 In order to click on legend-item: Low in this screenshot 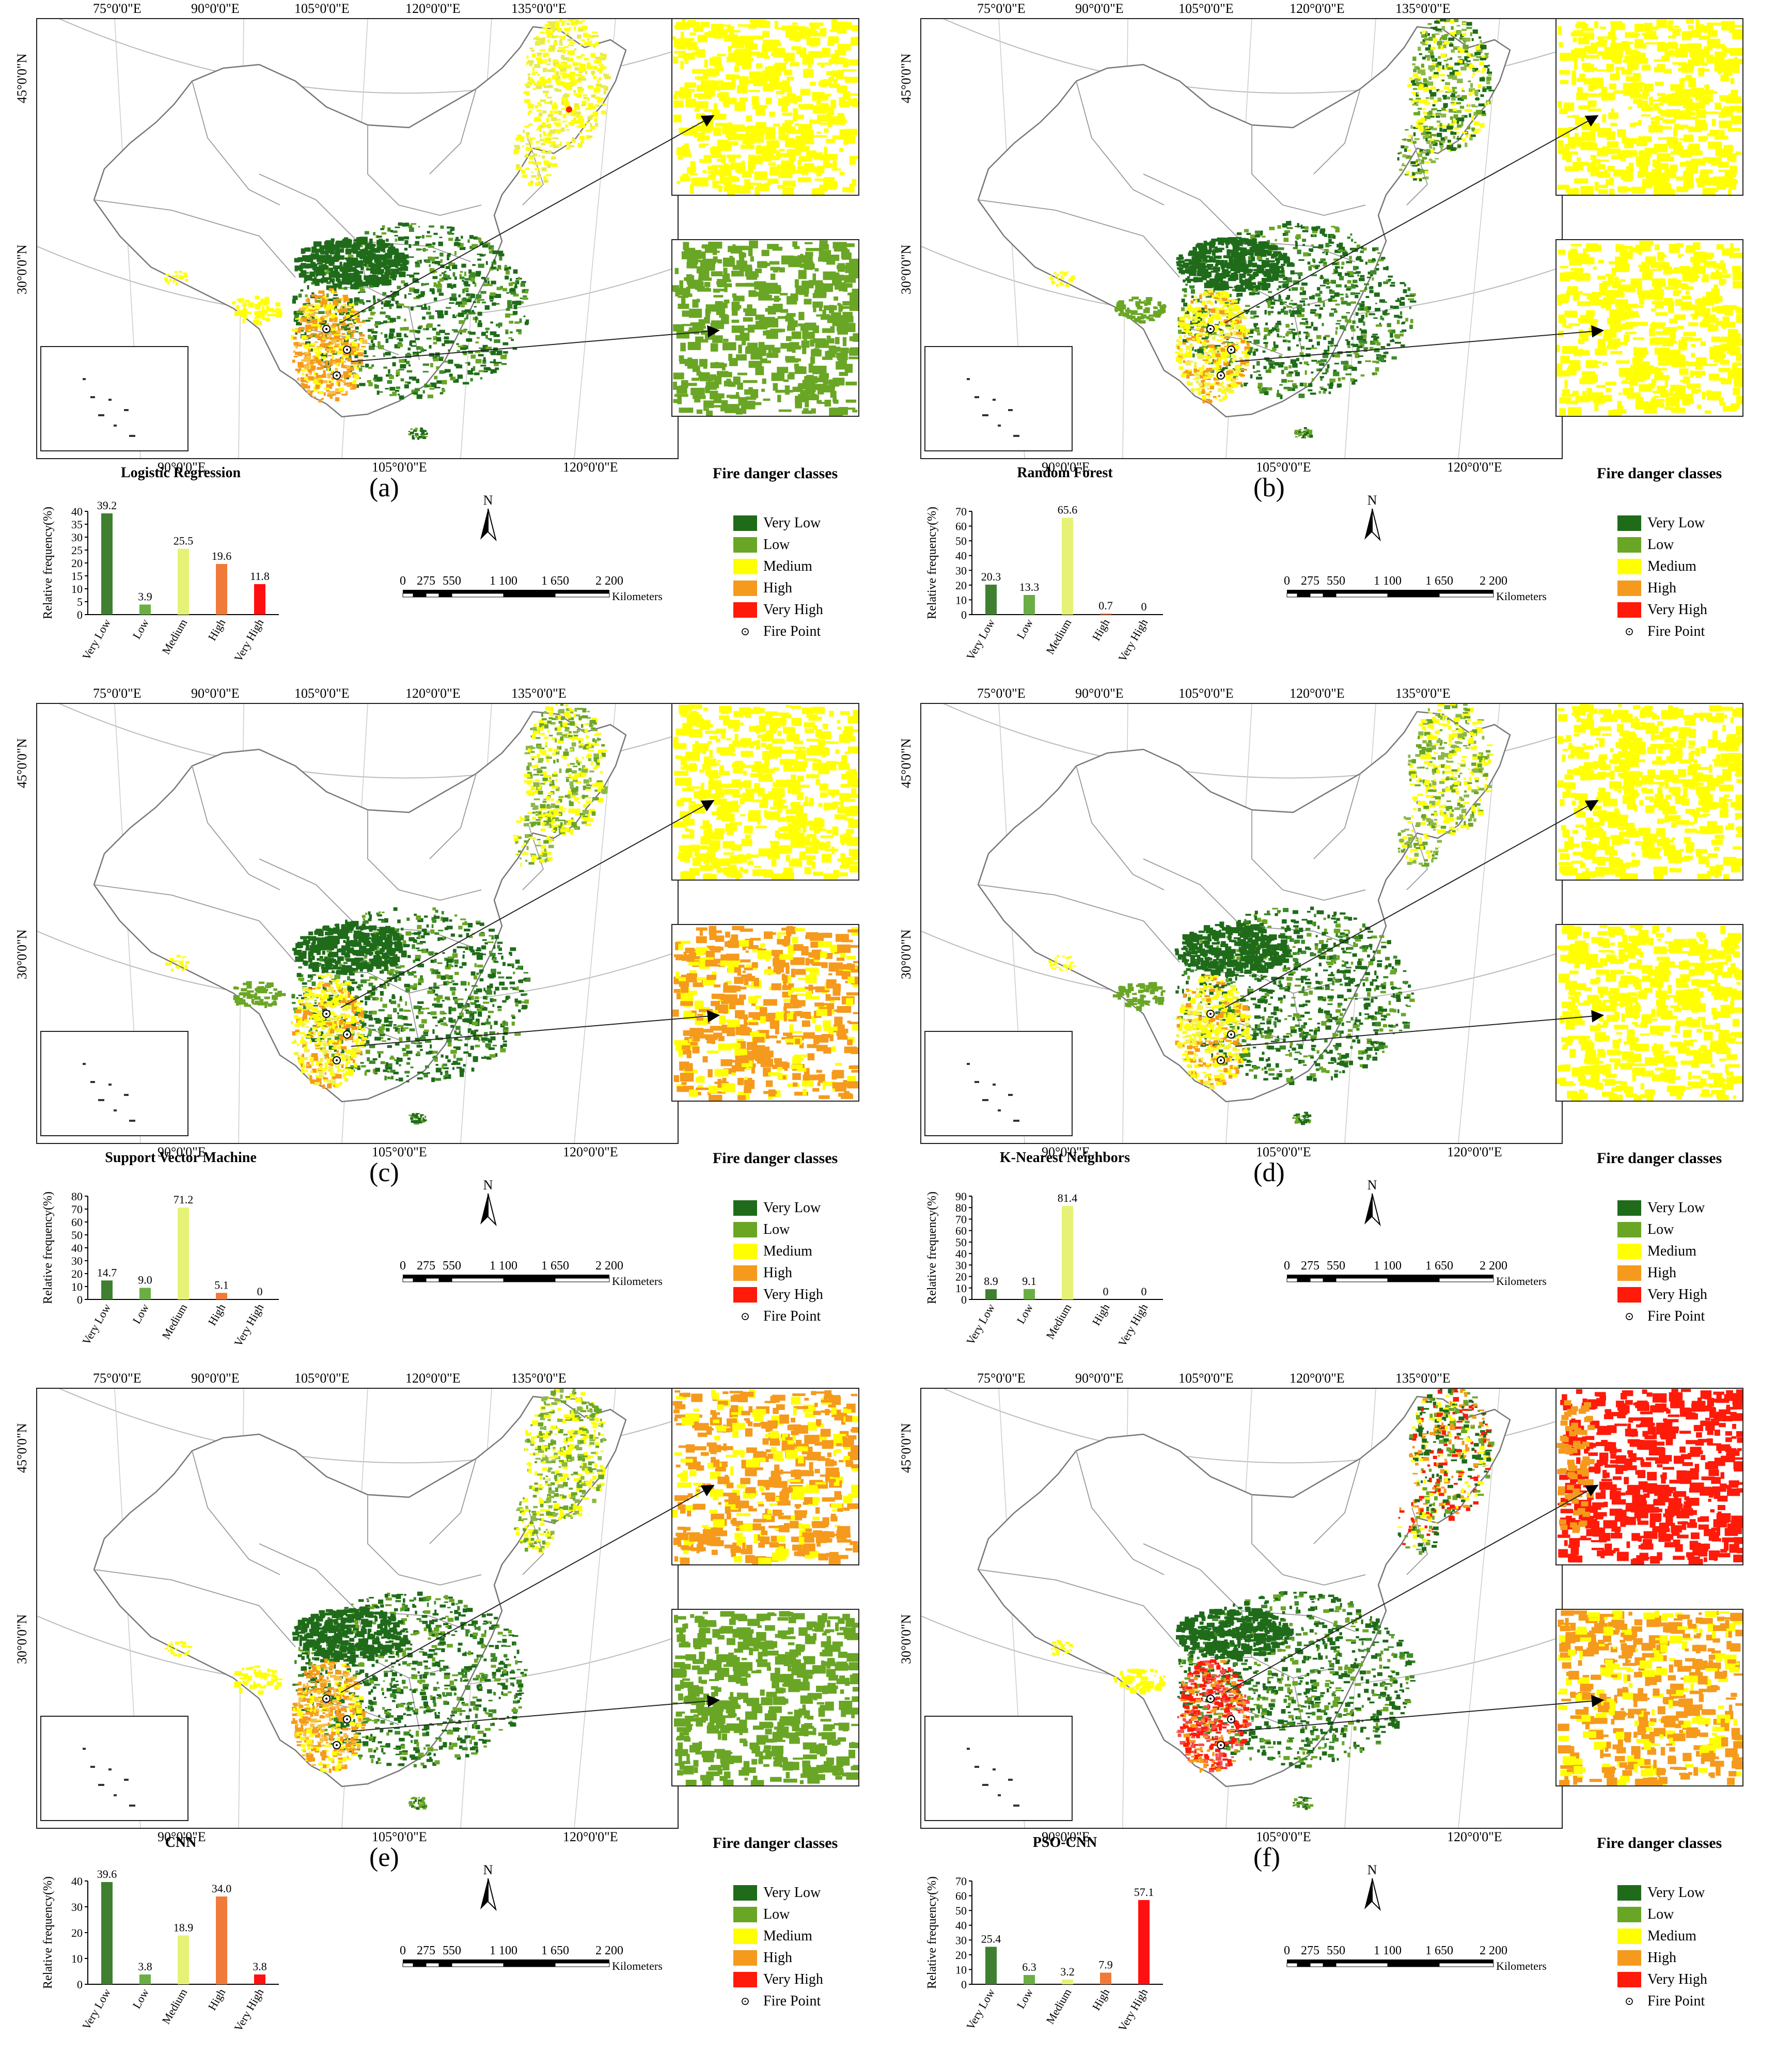, I will do `click(1654, 1230)`.